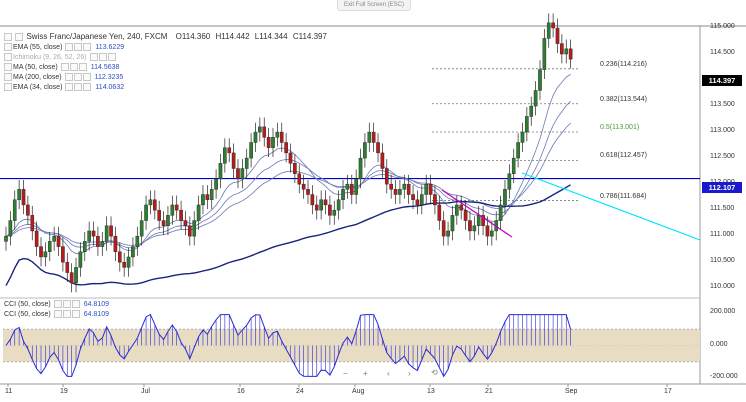 The width and height of the screenshot is (746, 402). I want to click on collapse-icon, so click(8, 36).